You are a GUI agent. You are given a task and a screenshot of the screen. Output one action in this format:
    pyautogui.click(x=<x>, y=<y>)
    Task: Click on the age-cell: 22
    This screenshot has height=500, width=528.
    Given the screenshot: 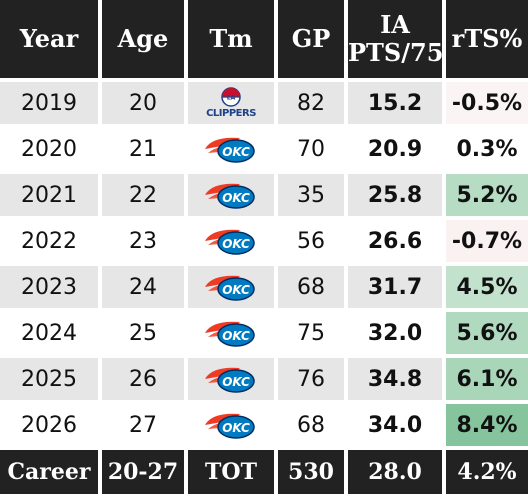 What is the action you would take?
    pyautogui.click(x=145, y=197)
    